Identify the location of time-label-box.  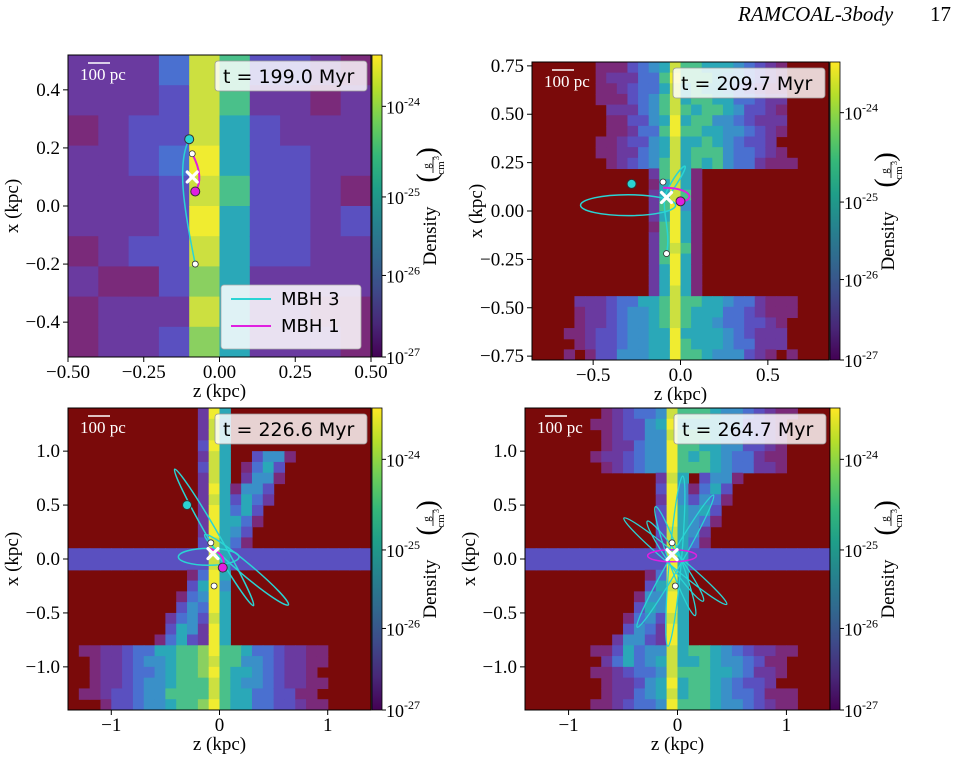
(291, 76).